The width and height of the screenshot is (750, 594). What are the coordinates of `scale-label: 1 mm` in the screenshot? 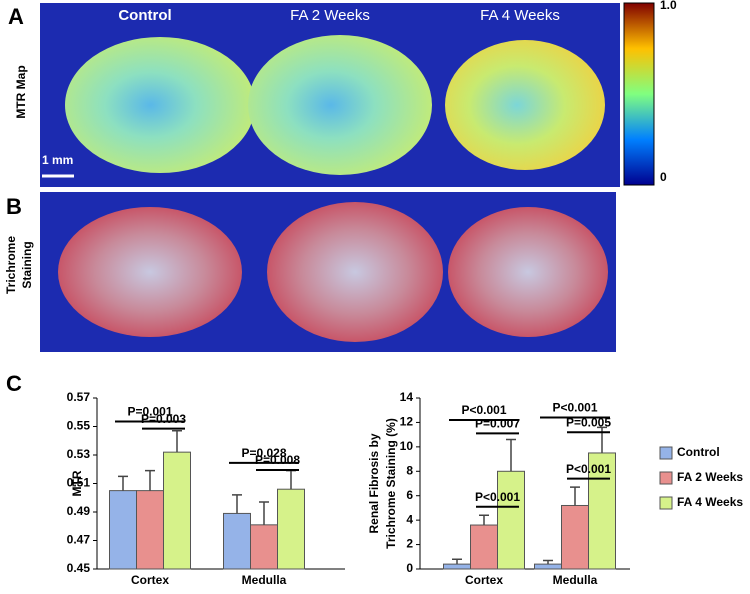 It's located at (57, 160).